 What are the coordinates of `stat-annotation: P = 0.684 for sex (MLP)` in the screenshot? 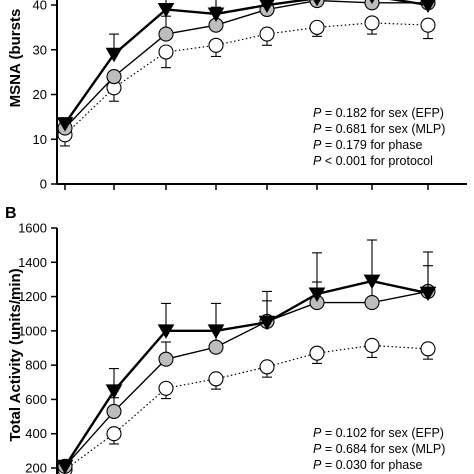 It's located at (379, 449).